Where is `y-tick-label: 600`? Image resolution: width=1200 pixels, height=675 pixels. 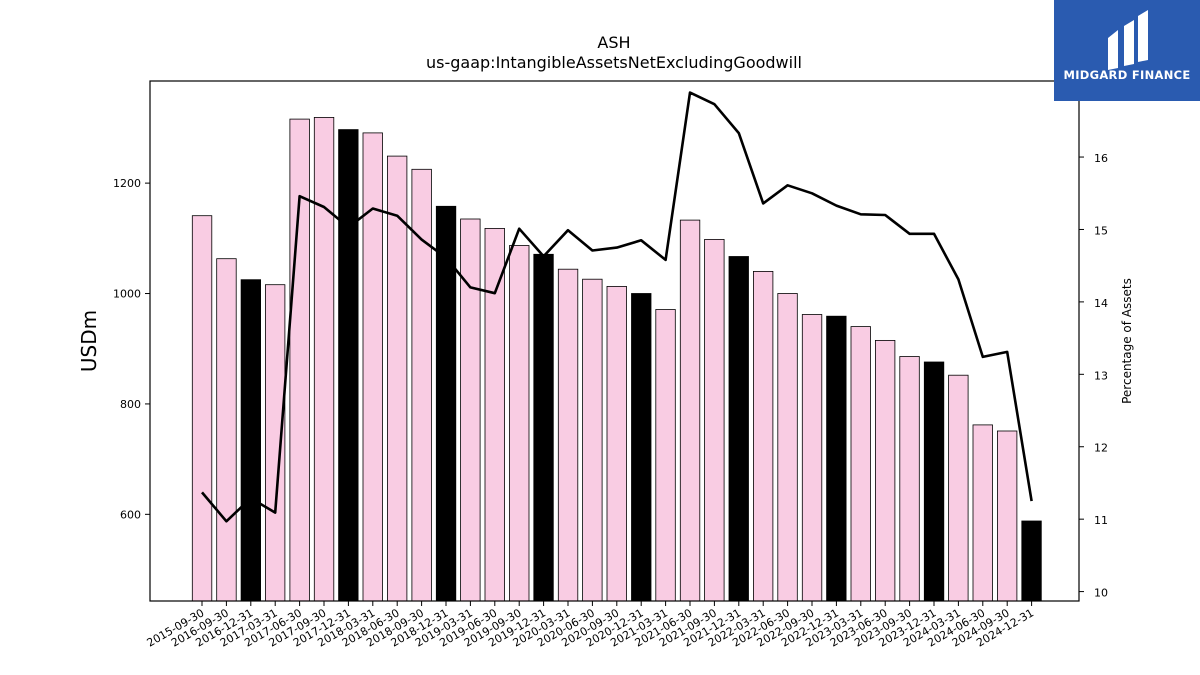
y-tick-label: 600 is located at coordinates (130, 514).